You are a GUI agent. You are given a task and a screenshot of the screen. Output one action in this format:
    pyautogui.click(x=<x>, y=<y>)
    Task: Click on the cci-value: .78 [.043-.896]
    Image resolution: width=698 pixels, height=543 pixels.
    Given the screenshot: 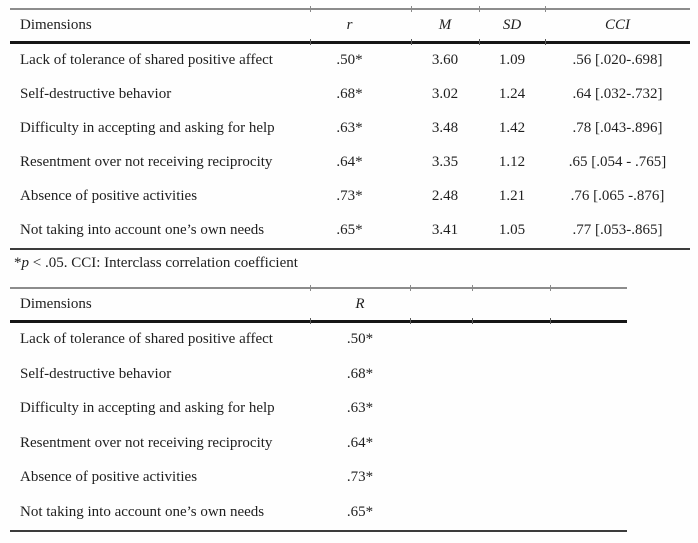 What is the action you would take?
    pyautogui.click(x=617, y=128)
    